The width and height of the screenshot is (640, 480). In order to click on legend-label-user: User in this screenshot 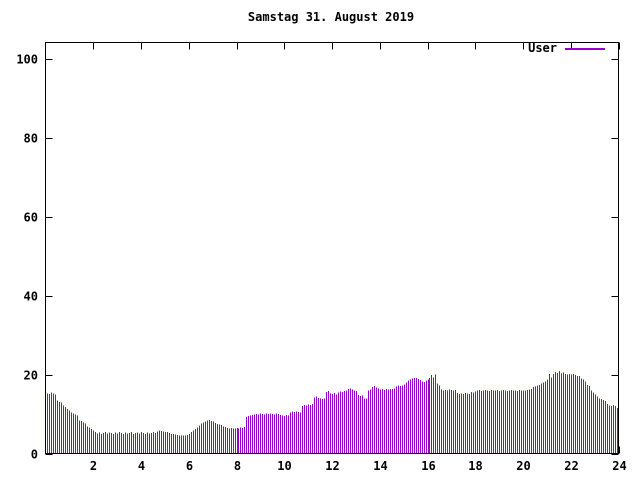, I will do `click(542, 48)`.